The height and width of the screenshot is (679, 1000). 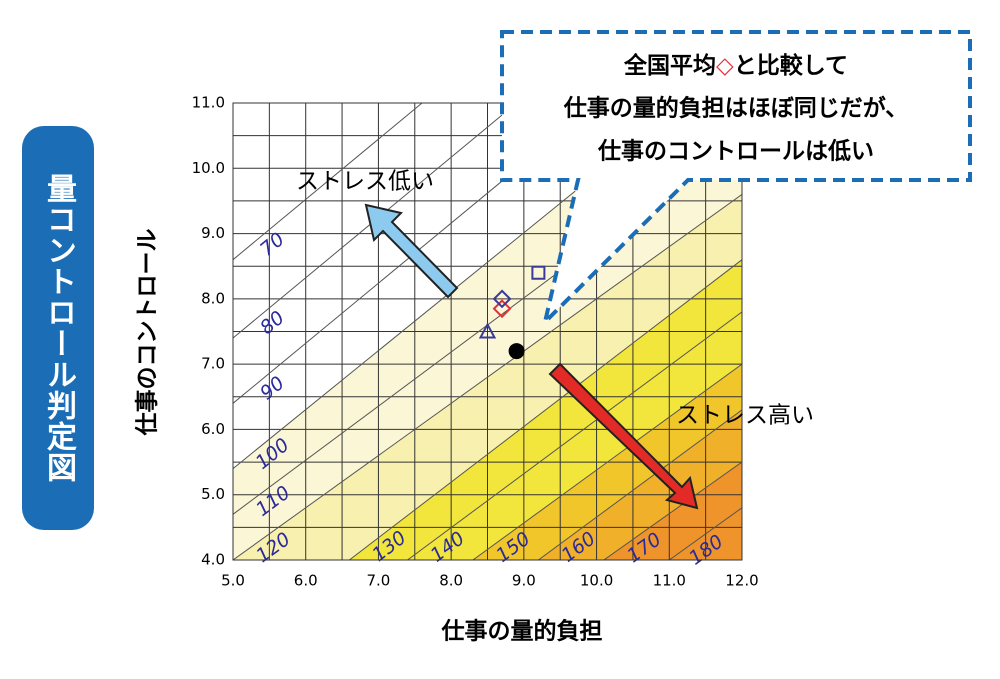 I want to click on y-tick-label: 5.0, so click(x=213, y=494).